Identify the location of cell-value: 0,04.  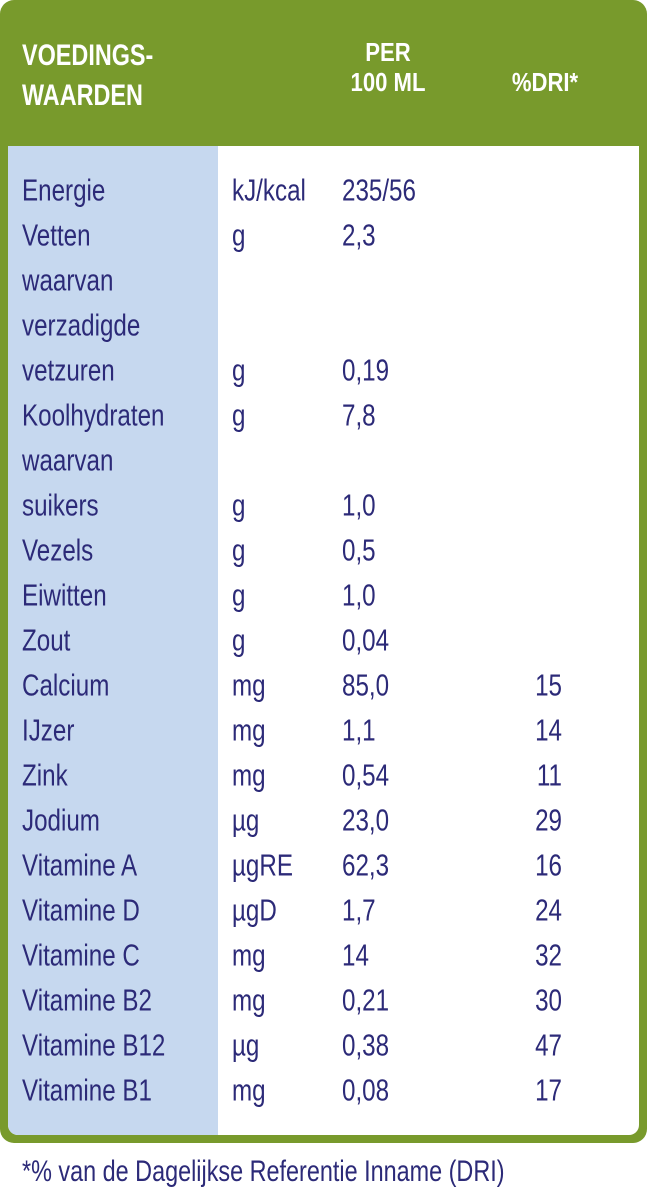
(366, 640).